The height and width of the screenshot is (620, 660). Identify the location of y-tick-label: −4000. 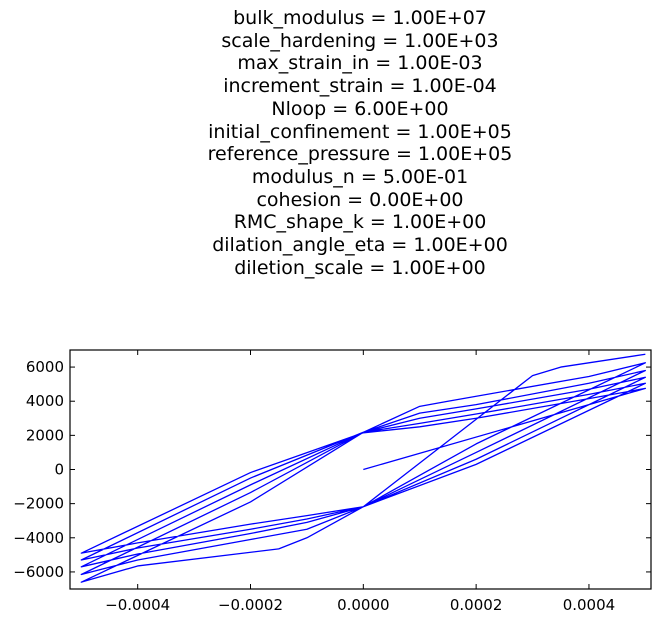
(38, 538).